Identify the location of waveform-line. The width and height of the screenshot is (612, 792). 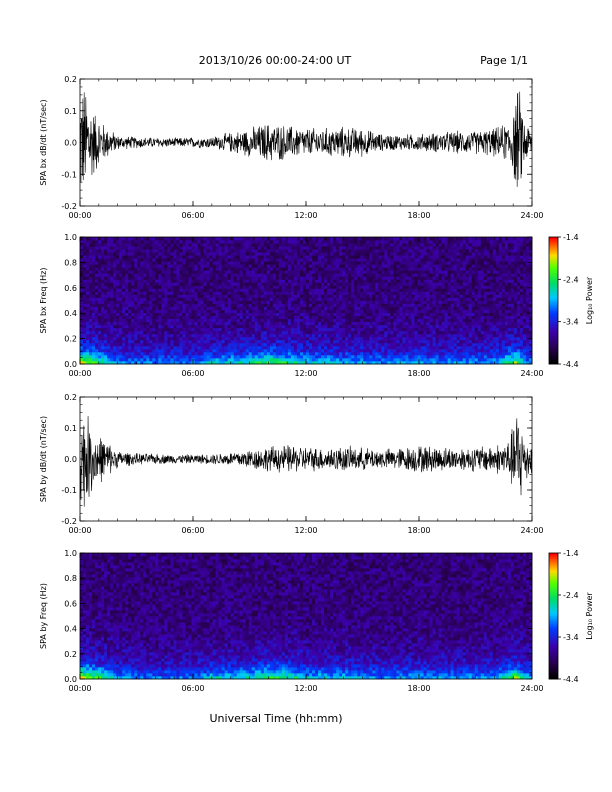
(306, 139).